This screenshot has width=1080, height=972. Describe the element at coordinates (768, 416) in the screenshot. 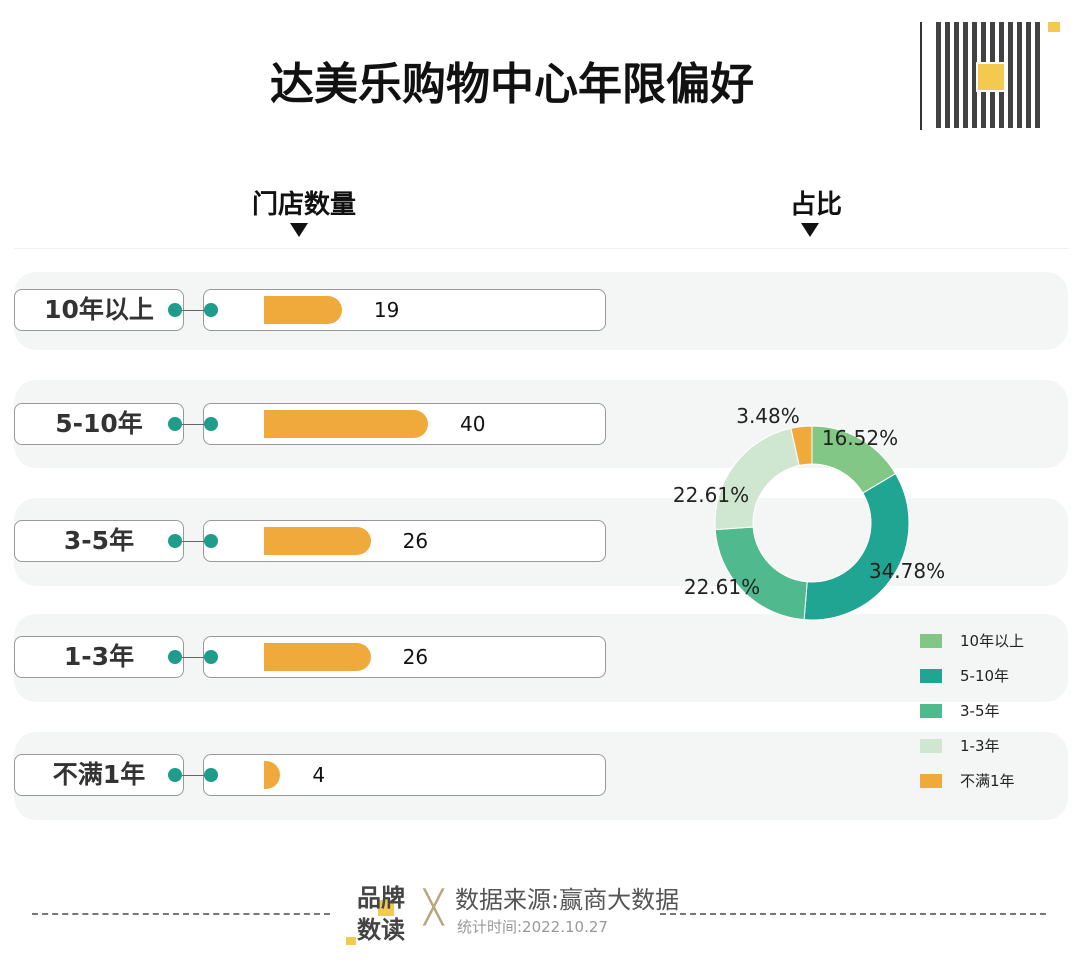

I see `slice-label: 3.48%` at that location.